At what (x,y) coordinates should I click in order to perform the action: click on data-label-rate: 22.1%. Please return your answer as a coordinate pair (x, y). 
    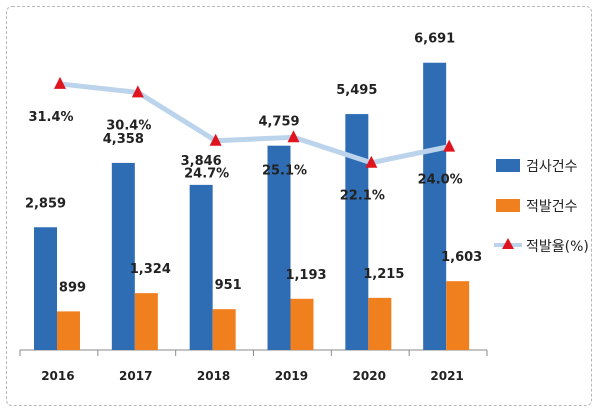
    Looking at the image, I should click on (362, 196).